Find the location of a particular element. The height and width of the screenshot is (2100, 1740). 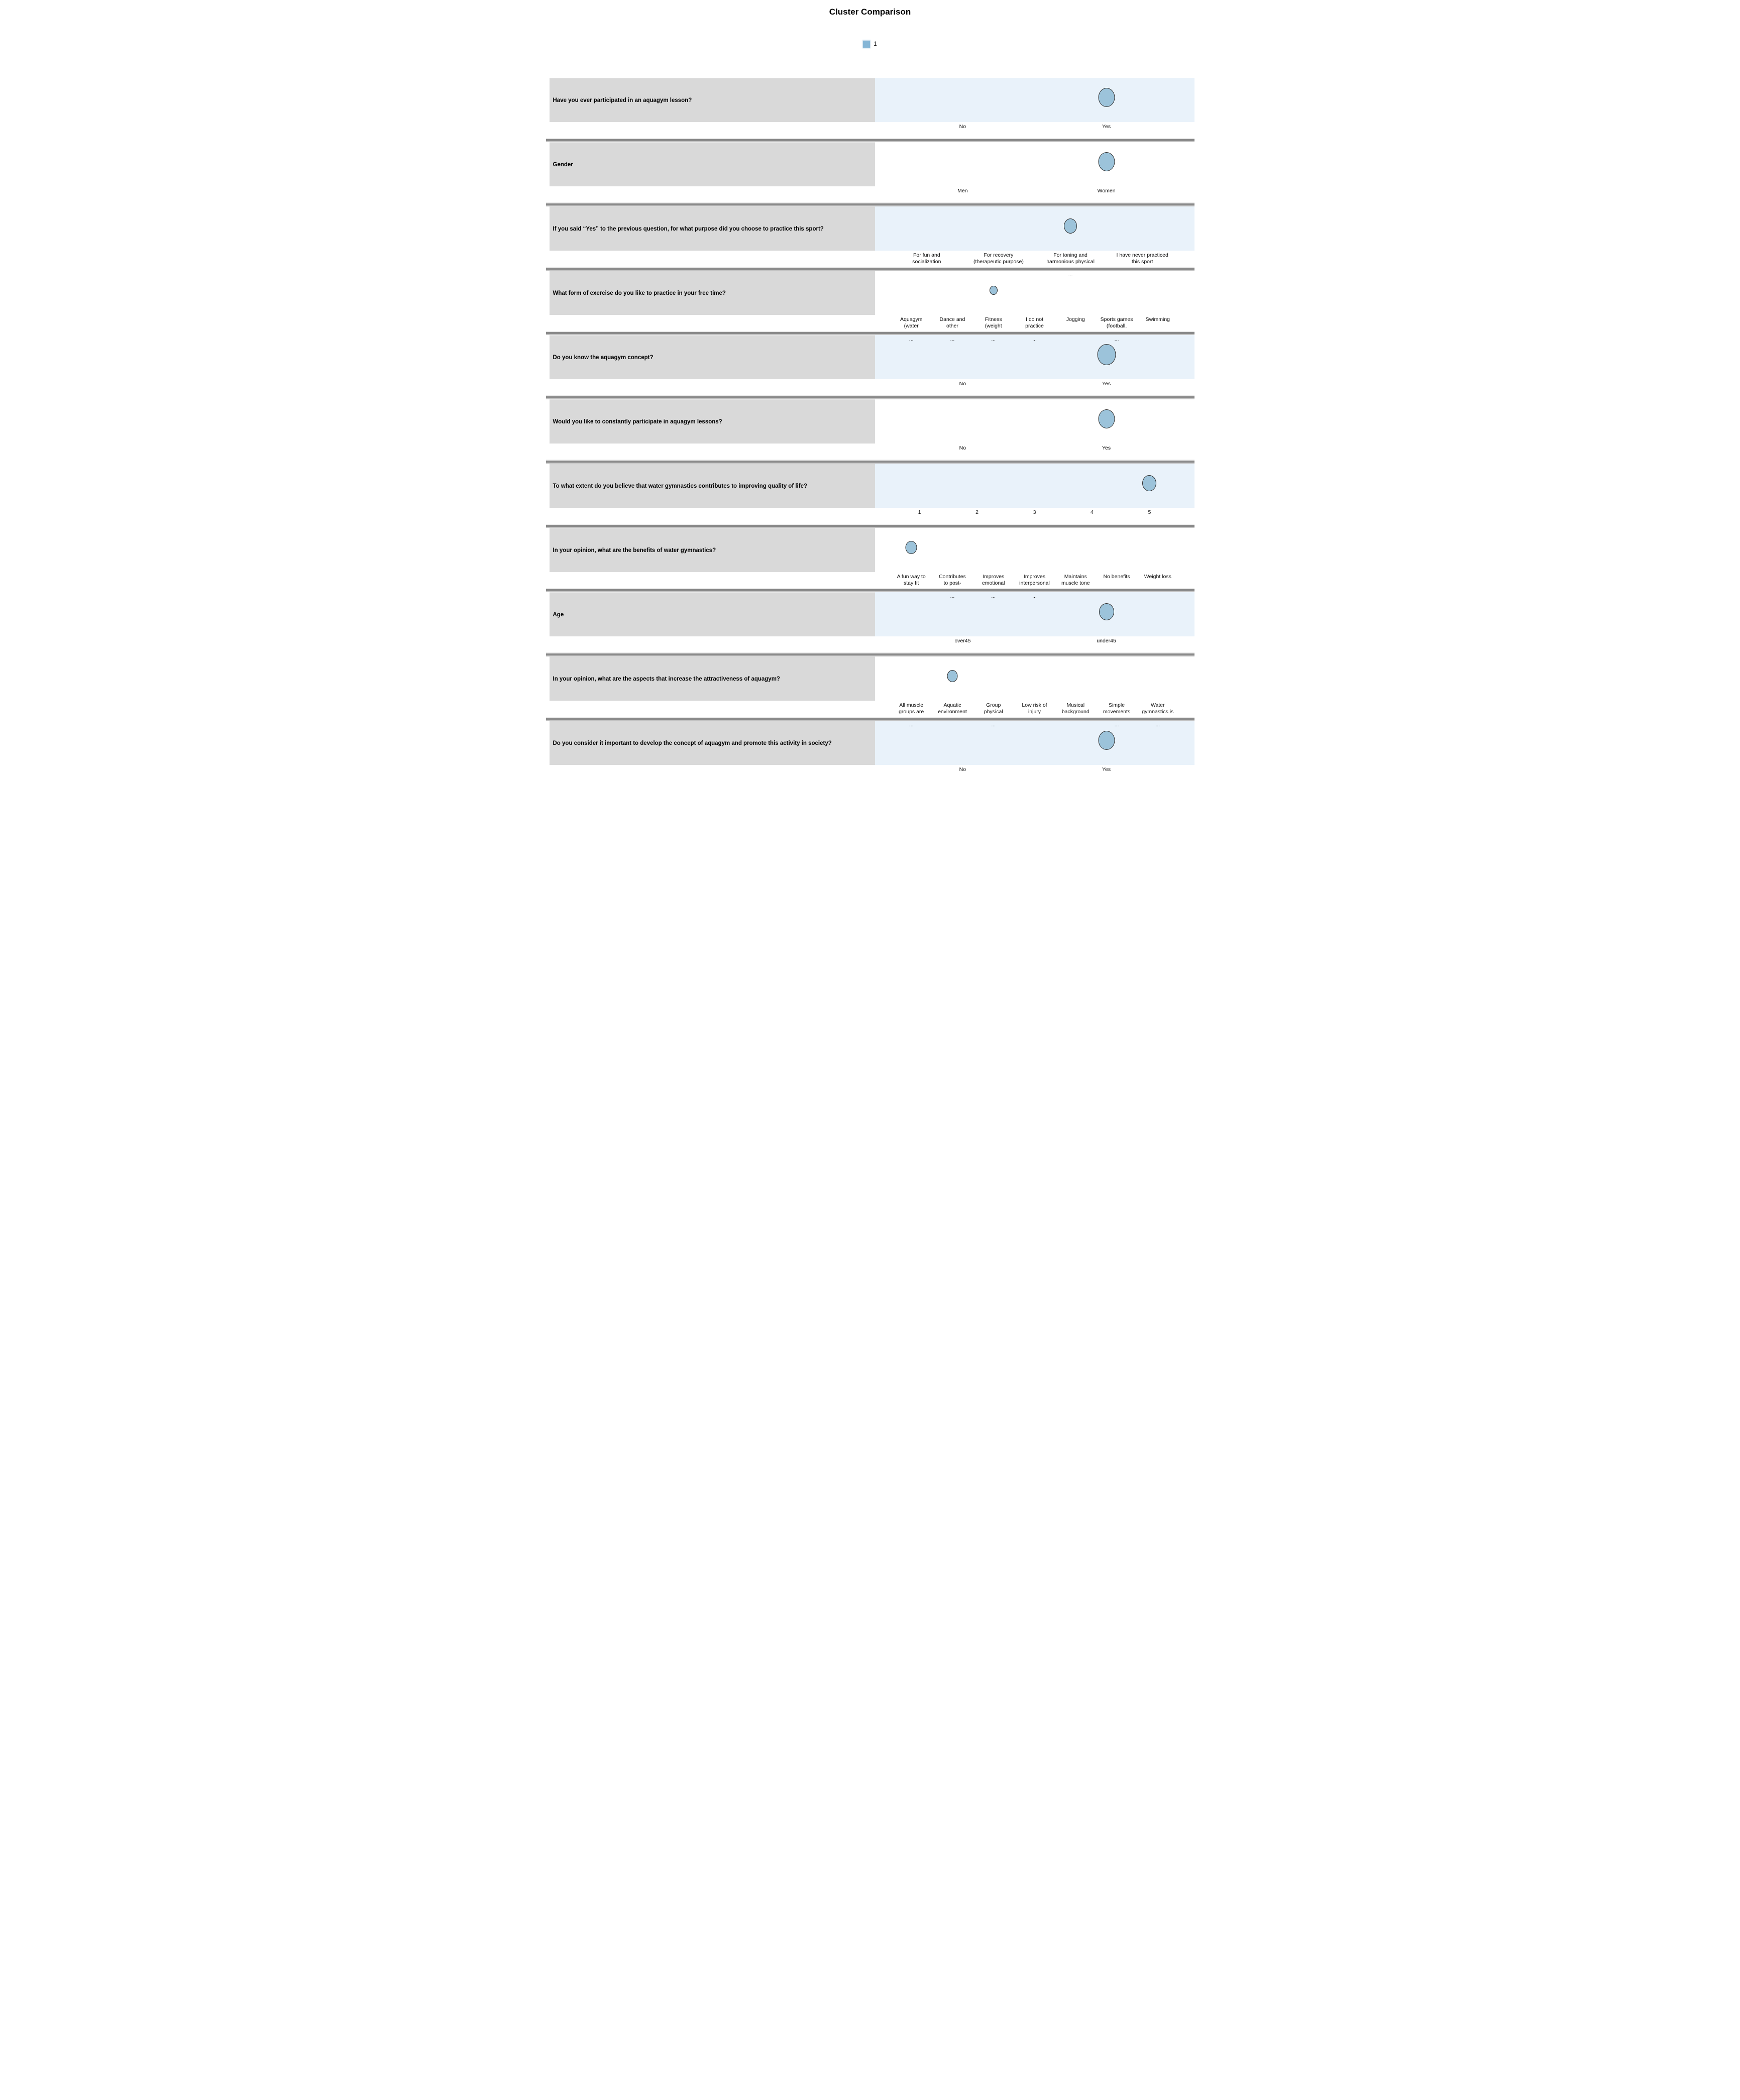

category-tick-label: Improves emotional is located at coordinates (993, 580).